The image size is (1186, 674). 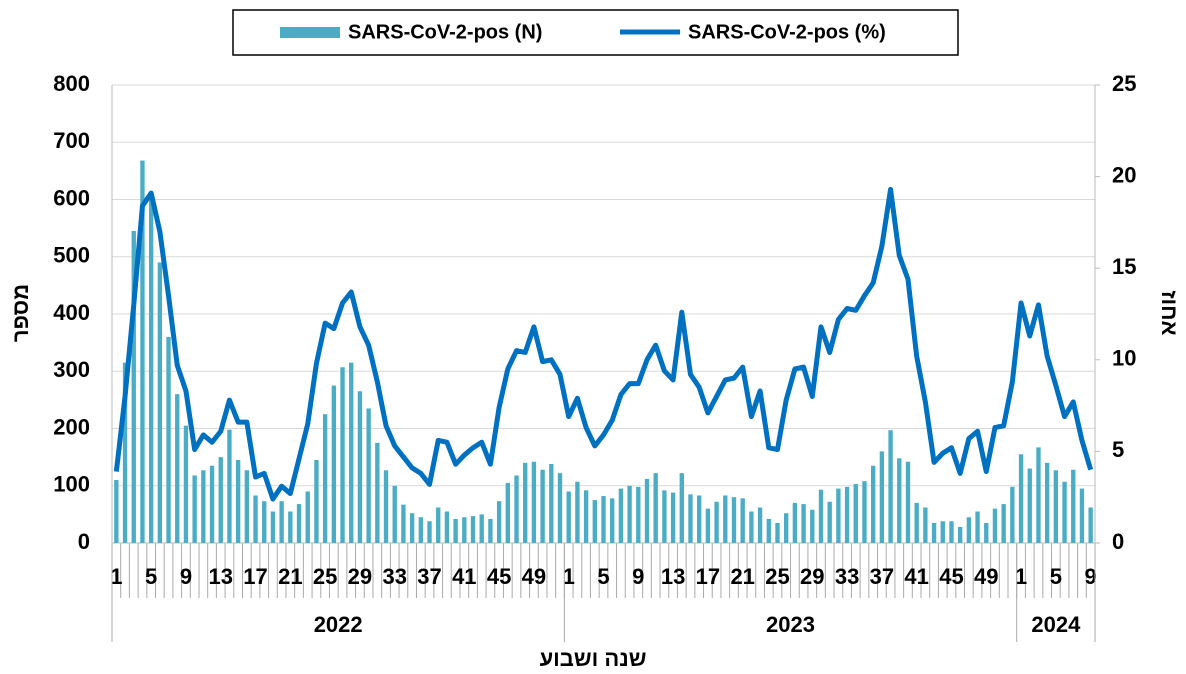 I want to click on group-label: 2023, so click(x=790, y=624).